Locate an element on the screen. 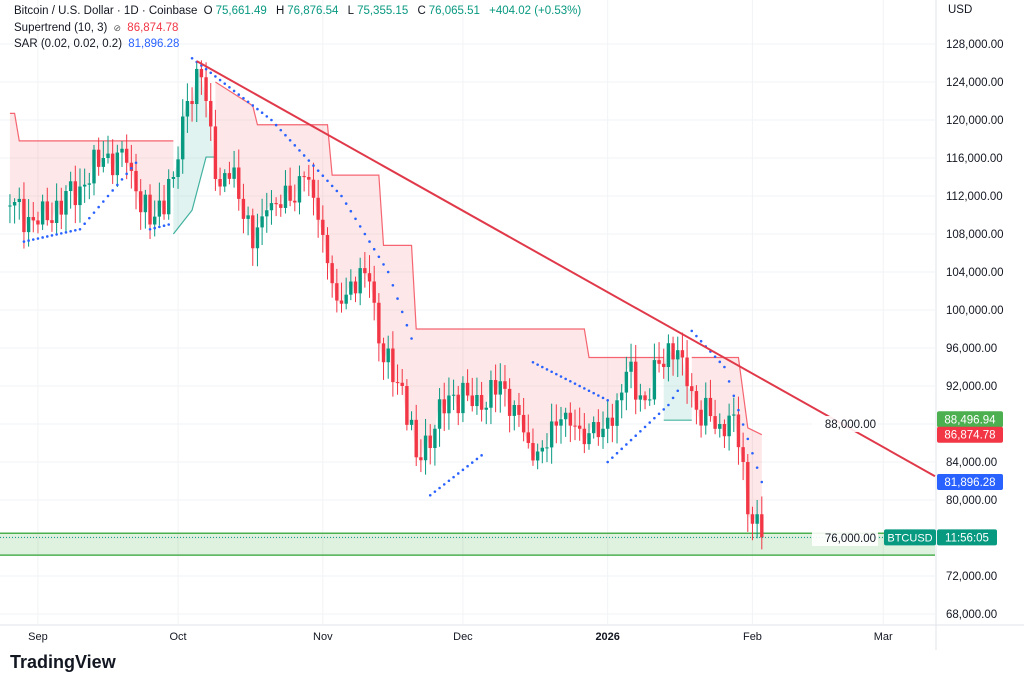 The image size is (1024, 675). countdown: 11:56:05 is located at coordinates (967, 538).